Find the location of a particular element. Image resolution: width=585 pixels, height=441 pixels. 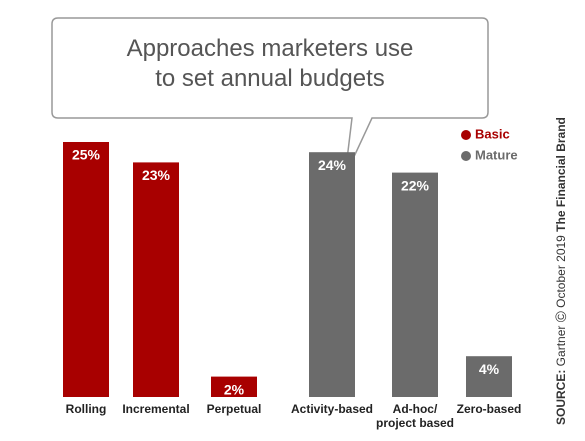

x-tick-label: Activity-based is located at coordinates (332, 409).